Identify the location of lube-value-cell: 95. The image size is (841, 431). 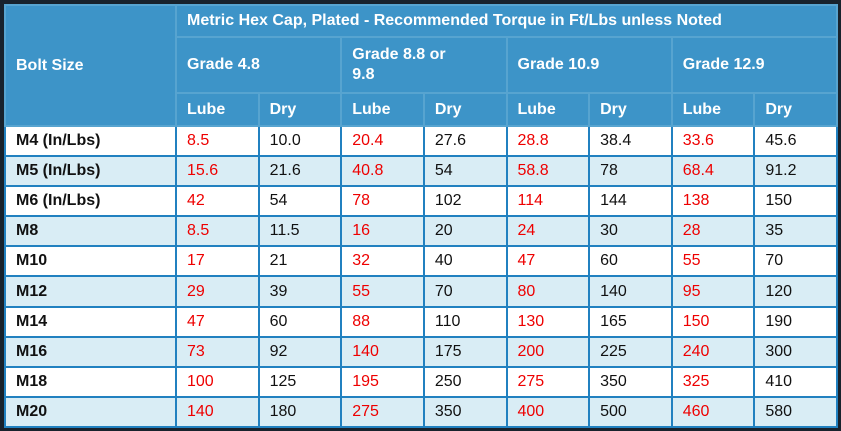
(713, 291).